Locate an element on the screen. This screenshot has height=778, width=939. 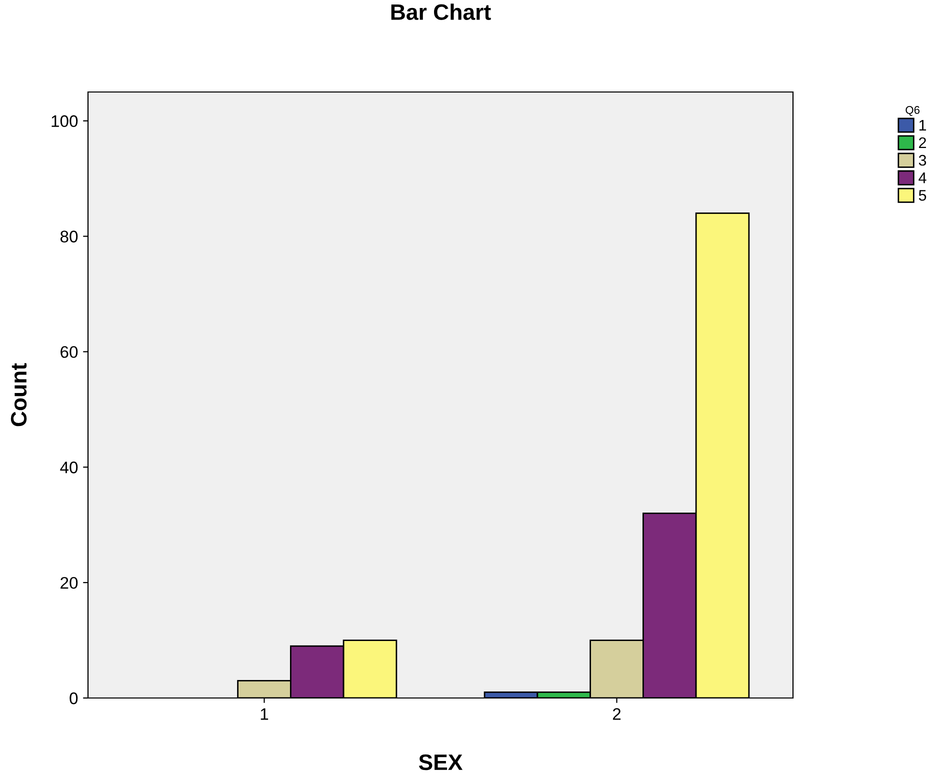
y-tick-label: 20 is located at coordinates (69, 582).